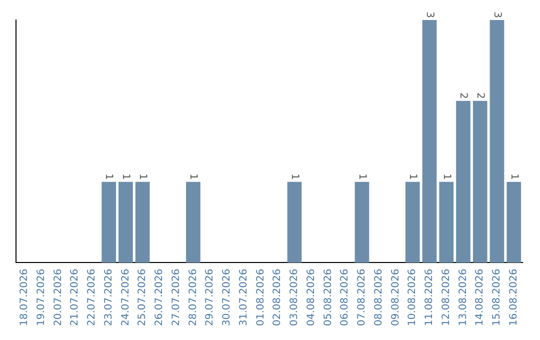  I want to click on x-tick-label: 23.07.2026, so click(108, 297).